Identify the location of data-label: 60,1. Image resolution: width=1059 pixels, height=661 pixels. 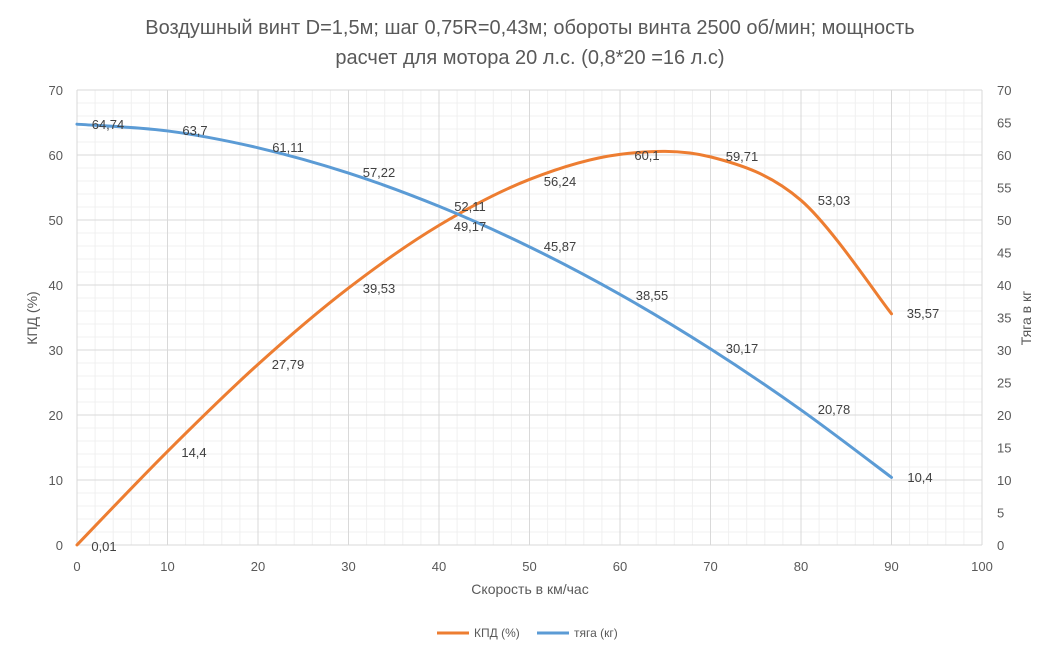
(646, 155).